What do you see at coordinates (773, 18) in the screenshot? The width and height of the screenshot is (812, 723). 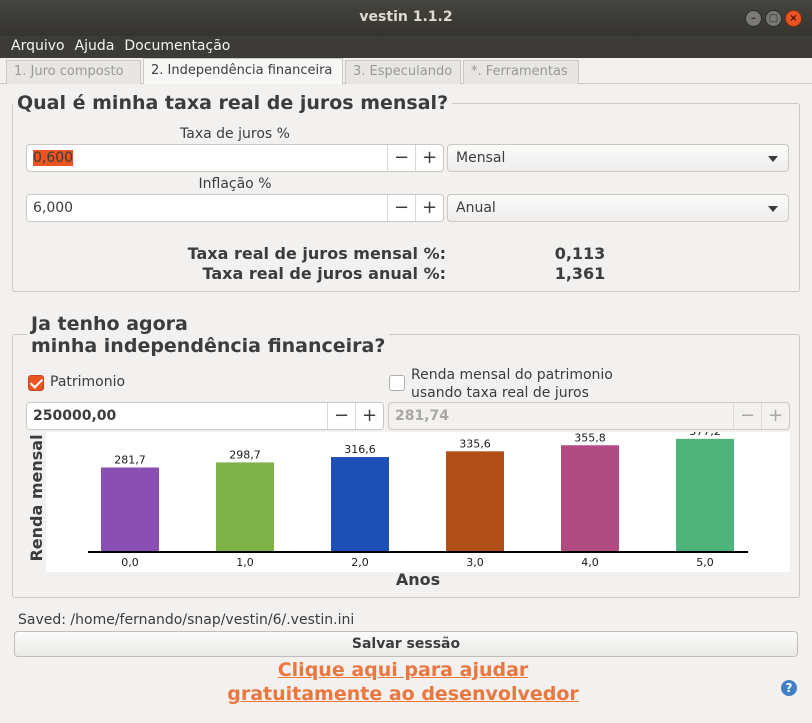 I see `maximize-icon: □` at bounding box center [773, 18].